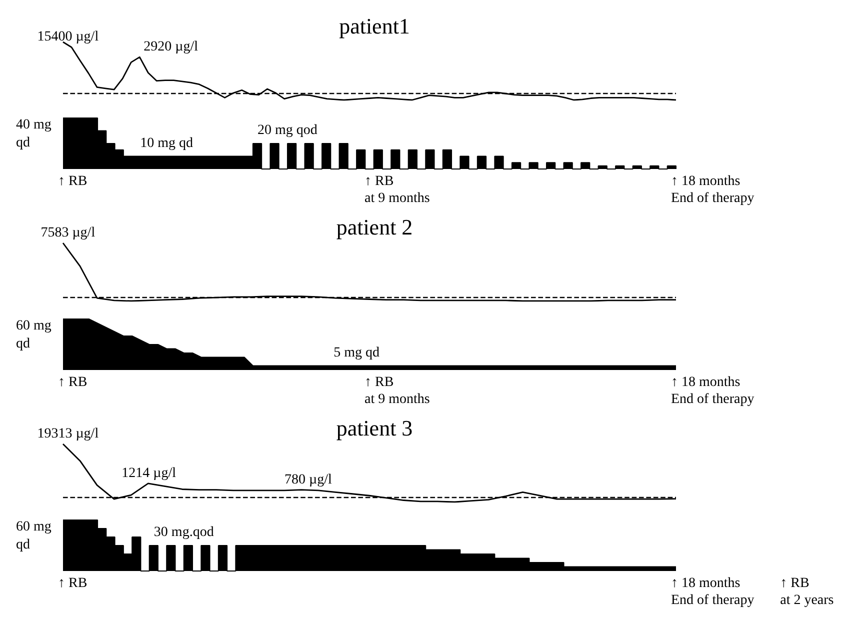  Describe the element at coordinates (374, 428) in the screenshot. I see `chart-title: patient 3` at that location.